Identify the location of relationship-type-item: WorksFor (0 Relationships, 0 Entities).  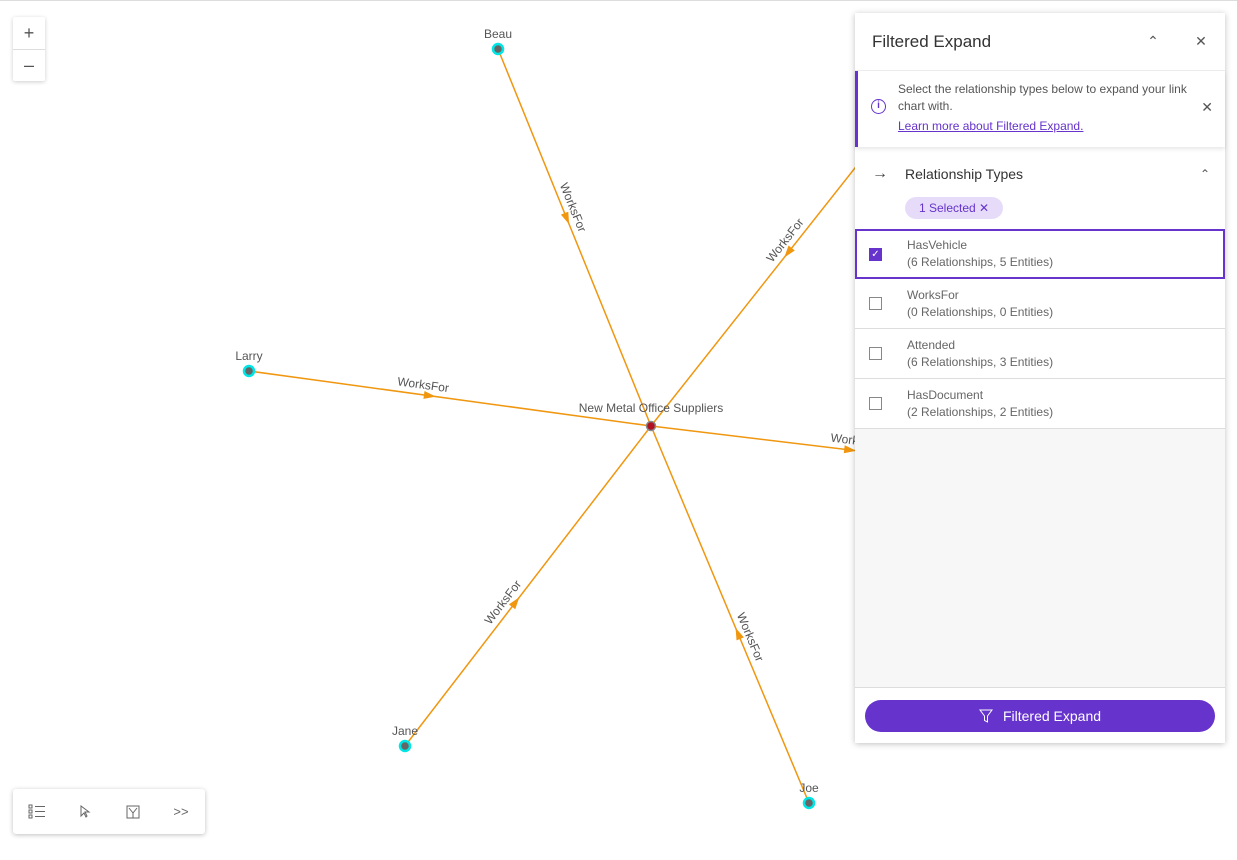
(1040, 304).